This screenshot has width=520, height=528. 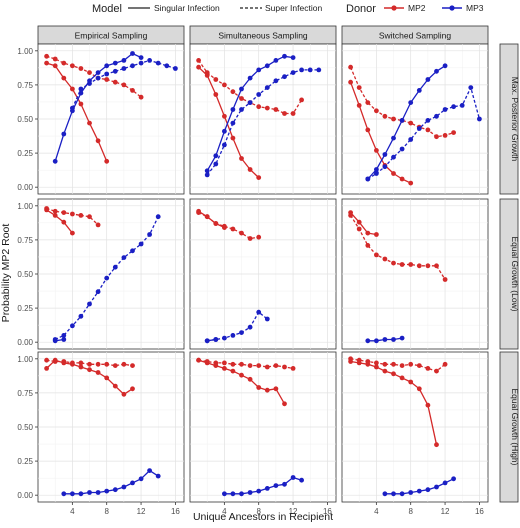 What do you see at coordinates (415, 274) in the screenshot?
I see `panel-r1-c2` at bounding box center [415, 274].